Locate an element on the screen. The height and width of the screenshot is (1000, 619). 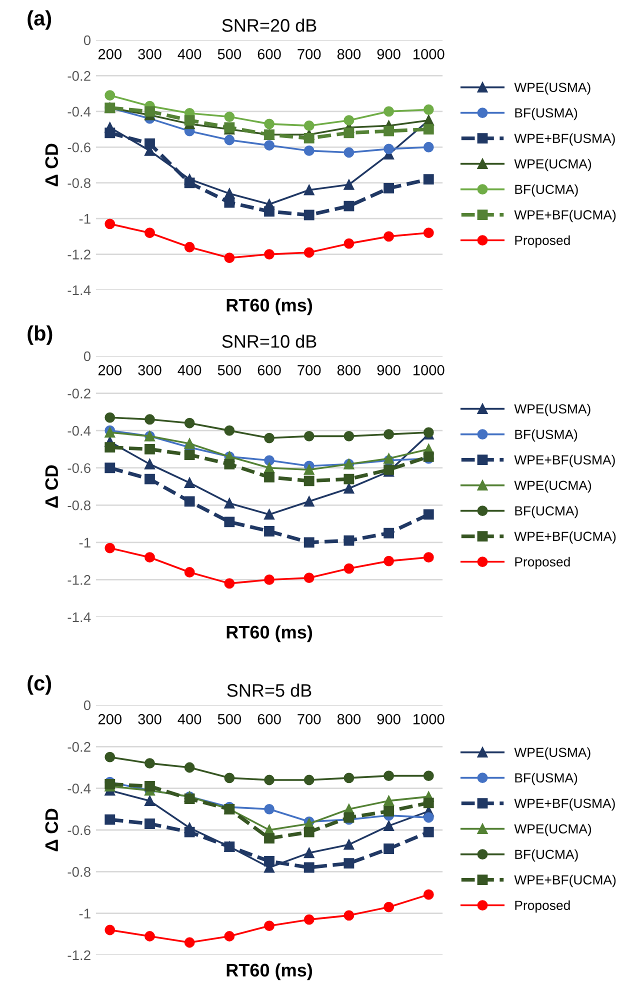
chart-title: SNR=20 dB is located at coordinates (269, 25).